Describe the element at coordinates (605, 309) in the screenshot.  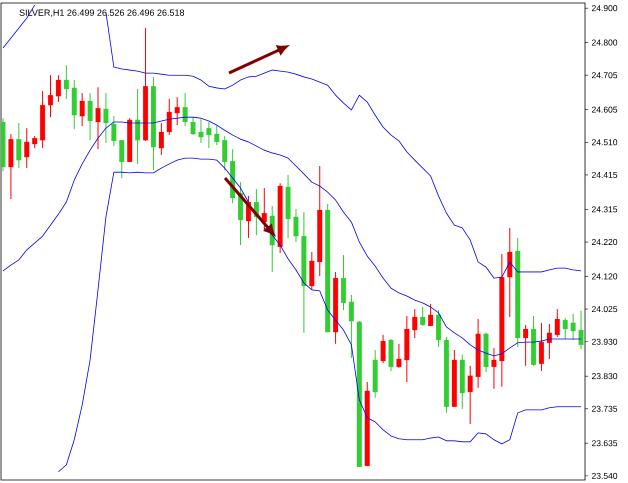
I see `y-tick-label: 24.025` at that location.